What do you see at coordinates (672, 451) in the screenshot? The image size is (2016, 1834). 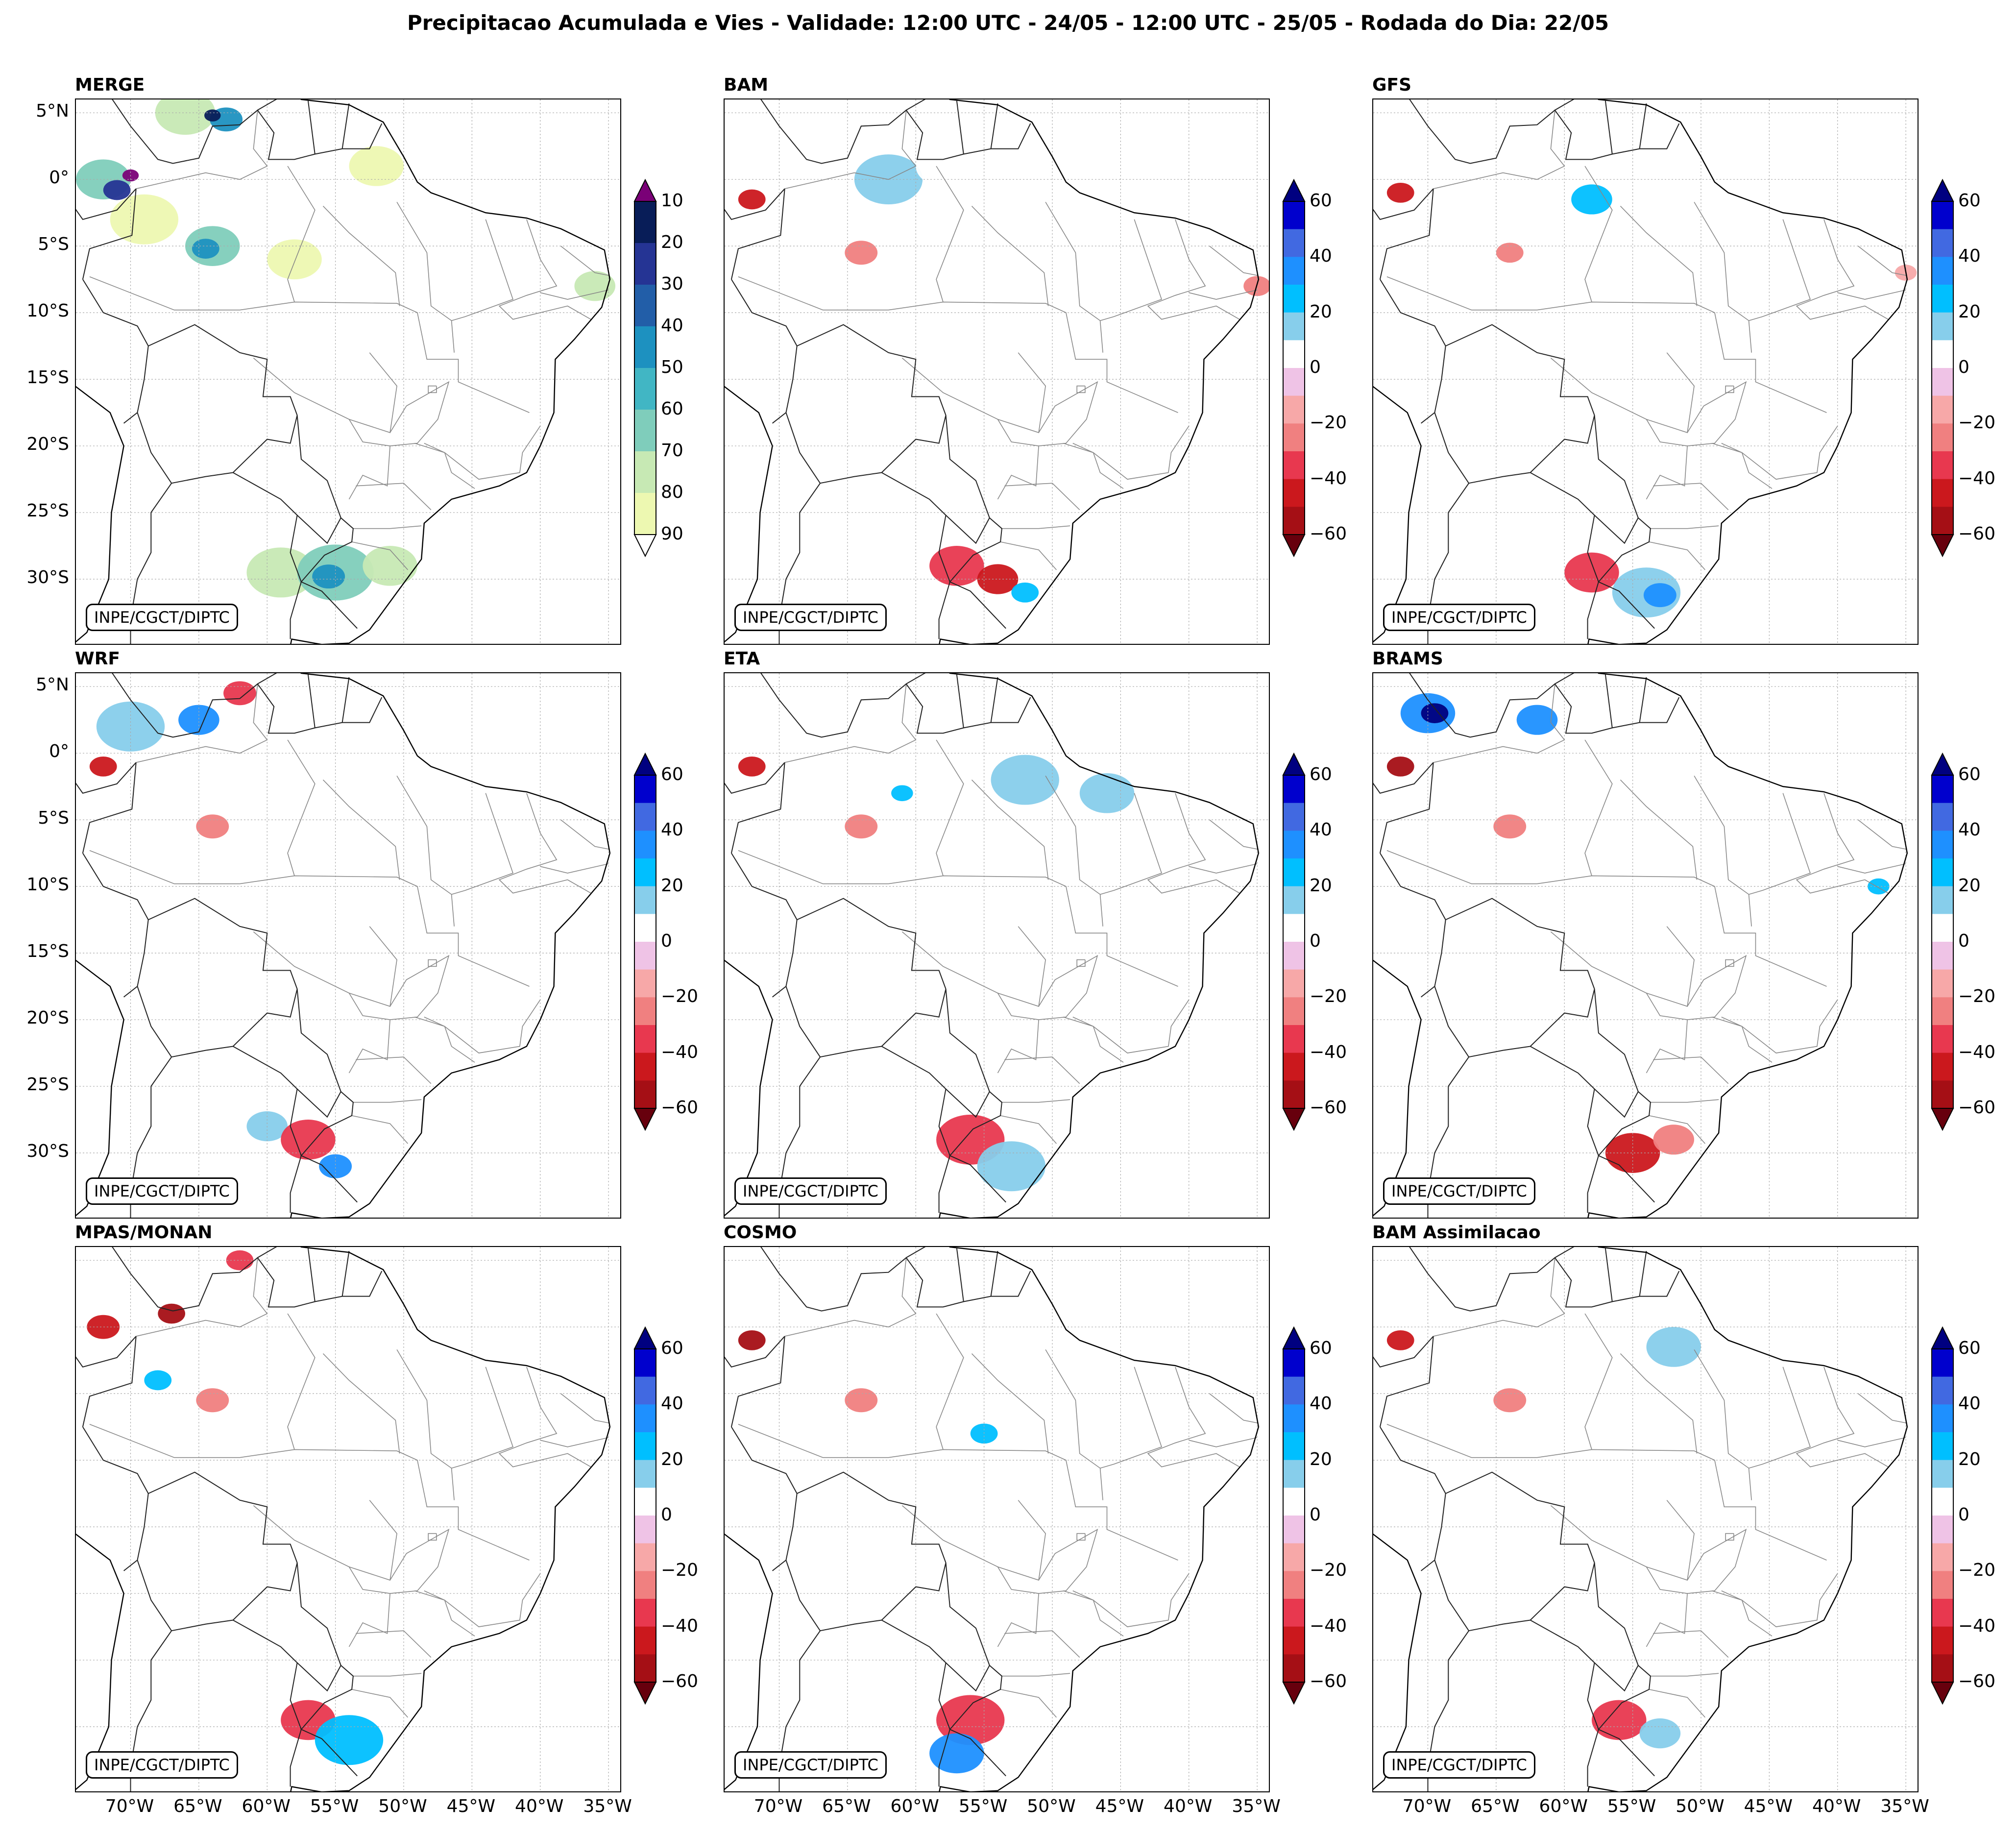 I see `colorbar-tick-label: 70` at bounding box center [672, 451].